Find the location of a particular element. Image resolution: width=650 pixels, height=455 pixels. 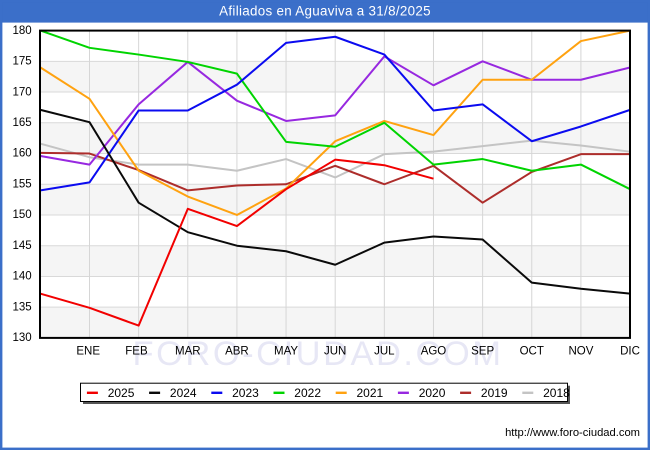

svg-text: ENE is located at coordinates (88, 352).